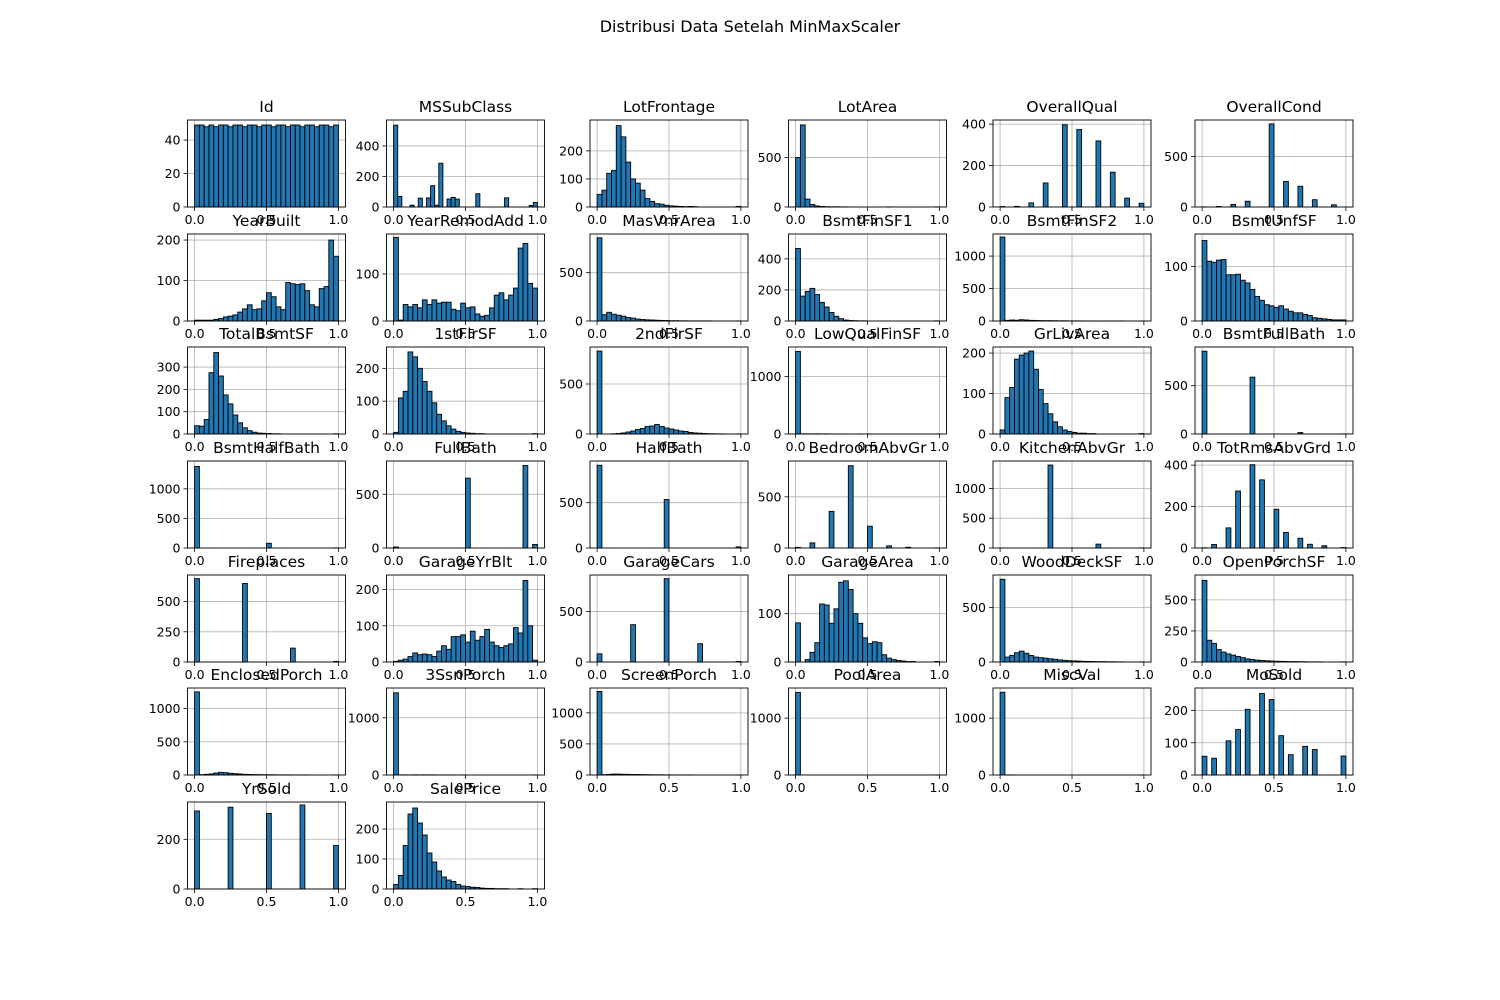 Image resolution: width=1500 pixels, height=1000 pixels. Describe the element at coordinates (253, 617) in the screenshot. I see `subplot-fireplaces: 0.0 0.5 1.0 0 250 500 Fireplaces` at that location.